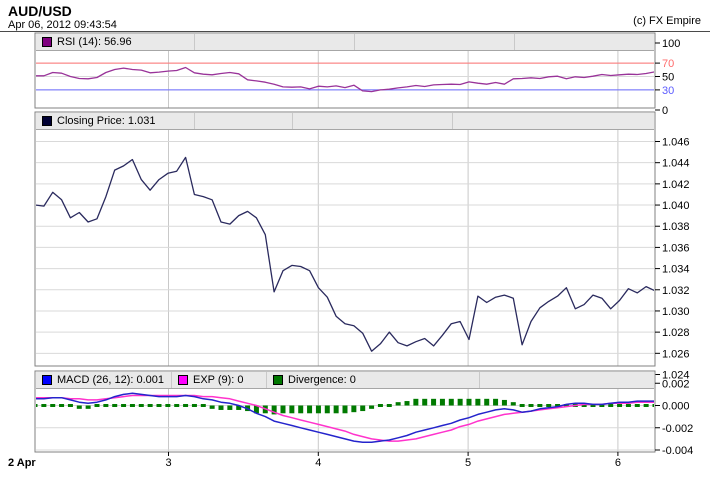 The width and height of the screenshot is (710, 487). Describe the element at coordinates (676, 333) in the screenshot. I see `price-ytick-label: 1.028` at that location.